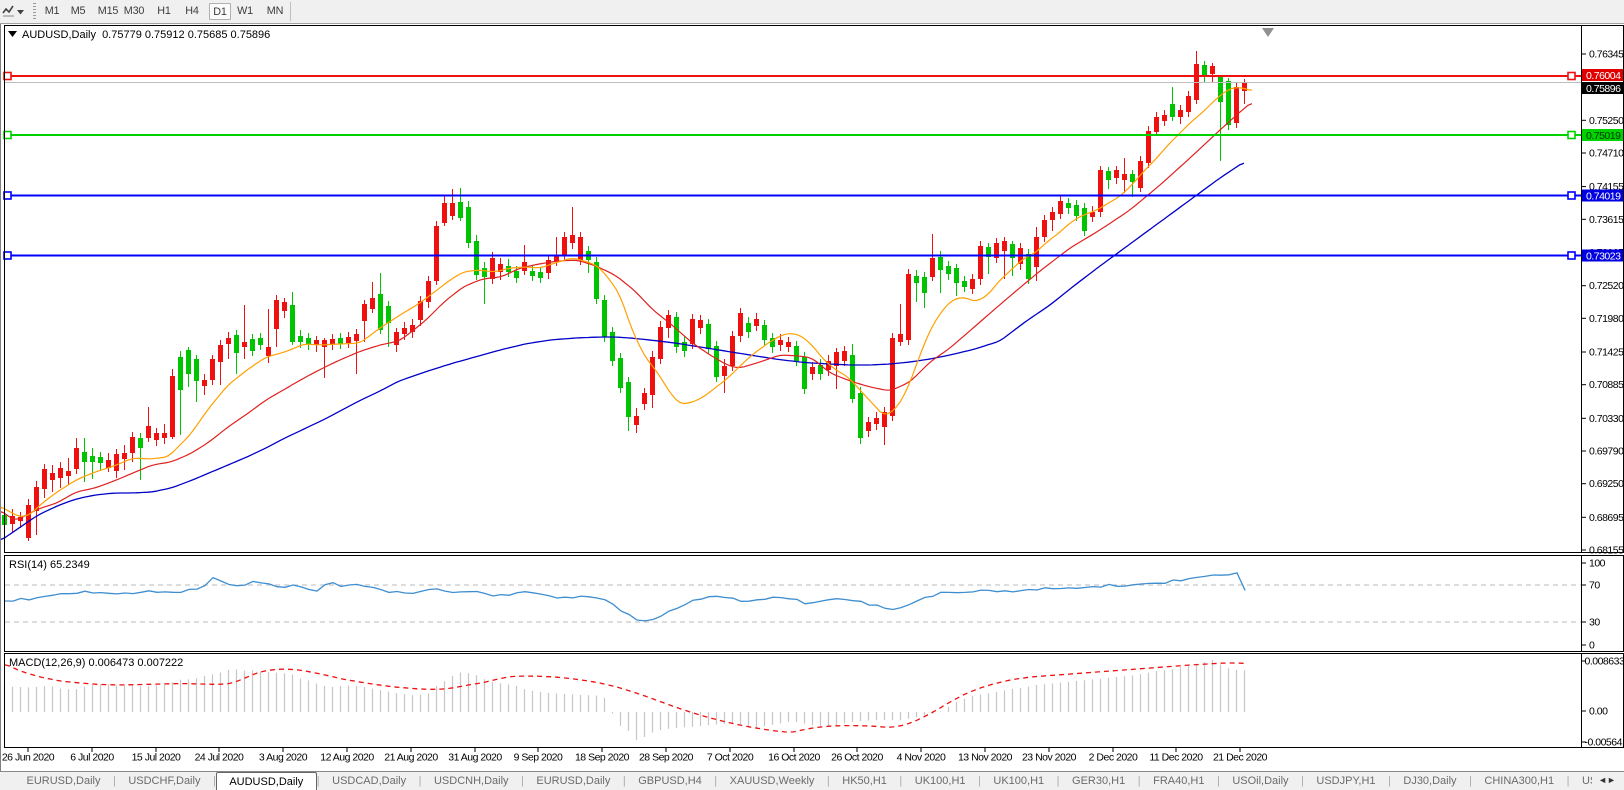 Image resolution: width=1624 pixels, height=790 pixels. I want to click on svg-text: 9 Sep 2020, so click(538, 758).